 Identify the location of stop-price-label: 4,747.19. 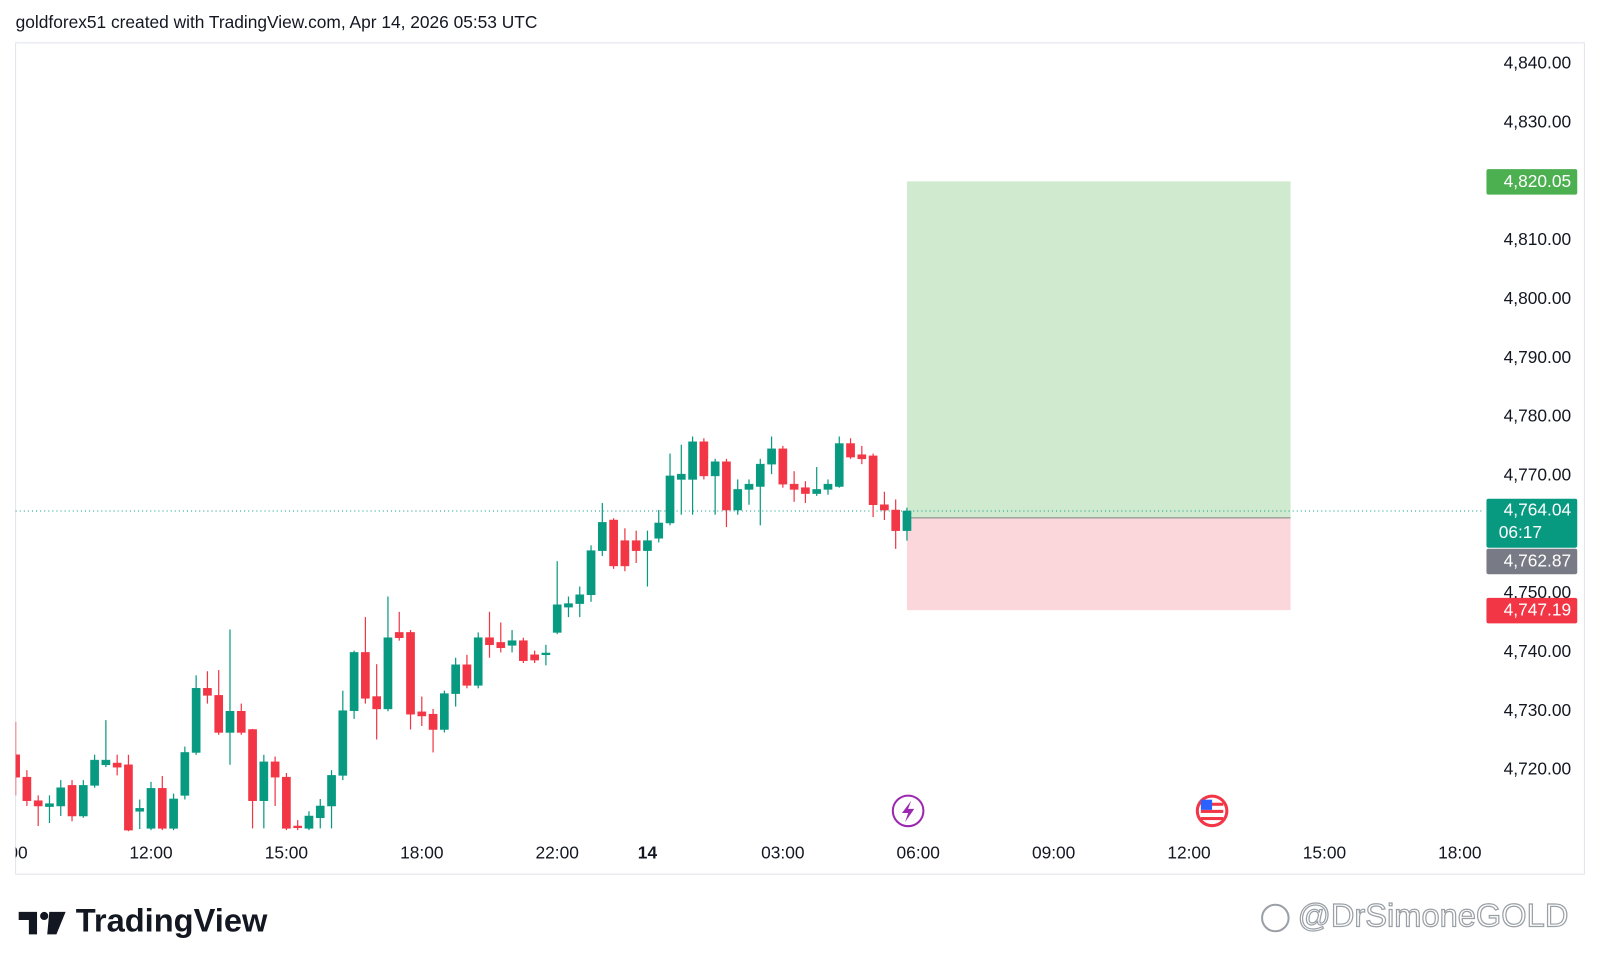
(1537, 610).